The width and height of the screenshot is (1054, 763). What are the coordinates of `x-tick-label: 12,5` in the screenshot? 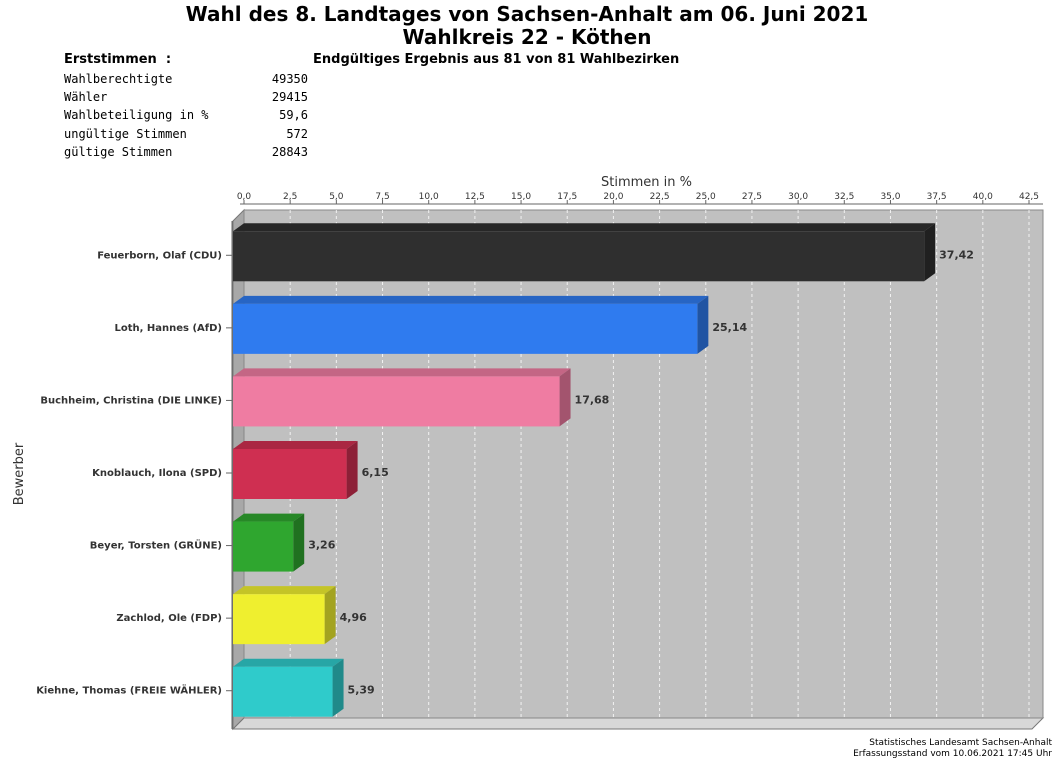 It's located at (475, 197).